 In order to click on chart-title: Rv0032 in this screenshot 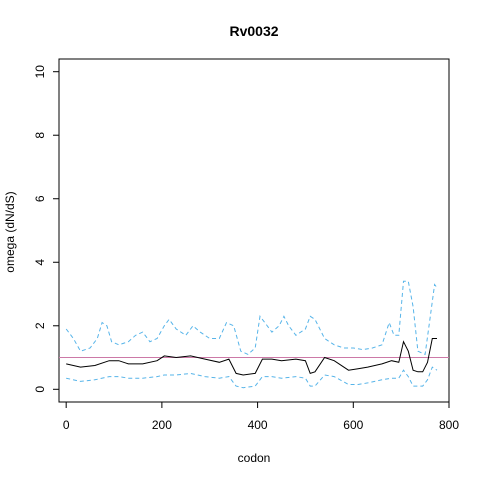, I will do `click(253, 31)`.